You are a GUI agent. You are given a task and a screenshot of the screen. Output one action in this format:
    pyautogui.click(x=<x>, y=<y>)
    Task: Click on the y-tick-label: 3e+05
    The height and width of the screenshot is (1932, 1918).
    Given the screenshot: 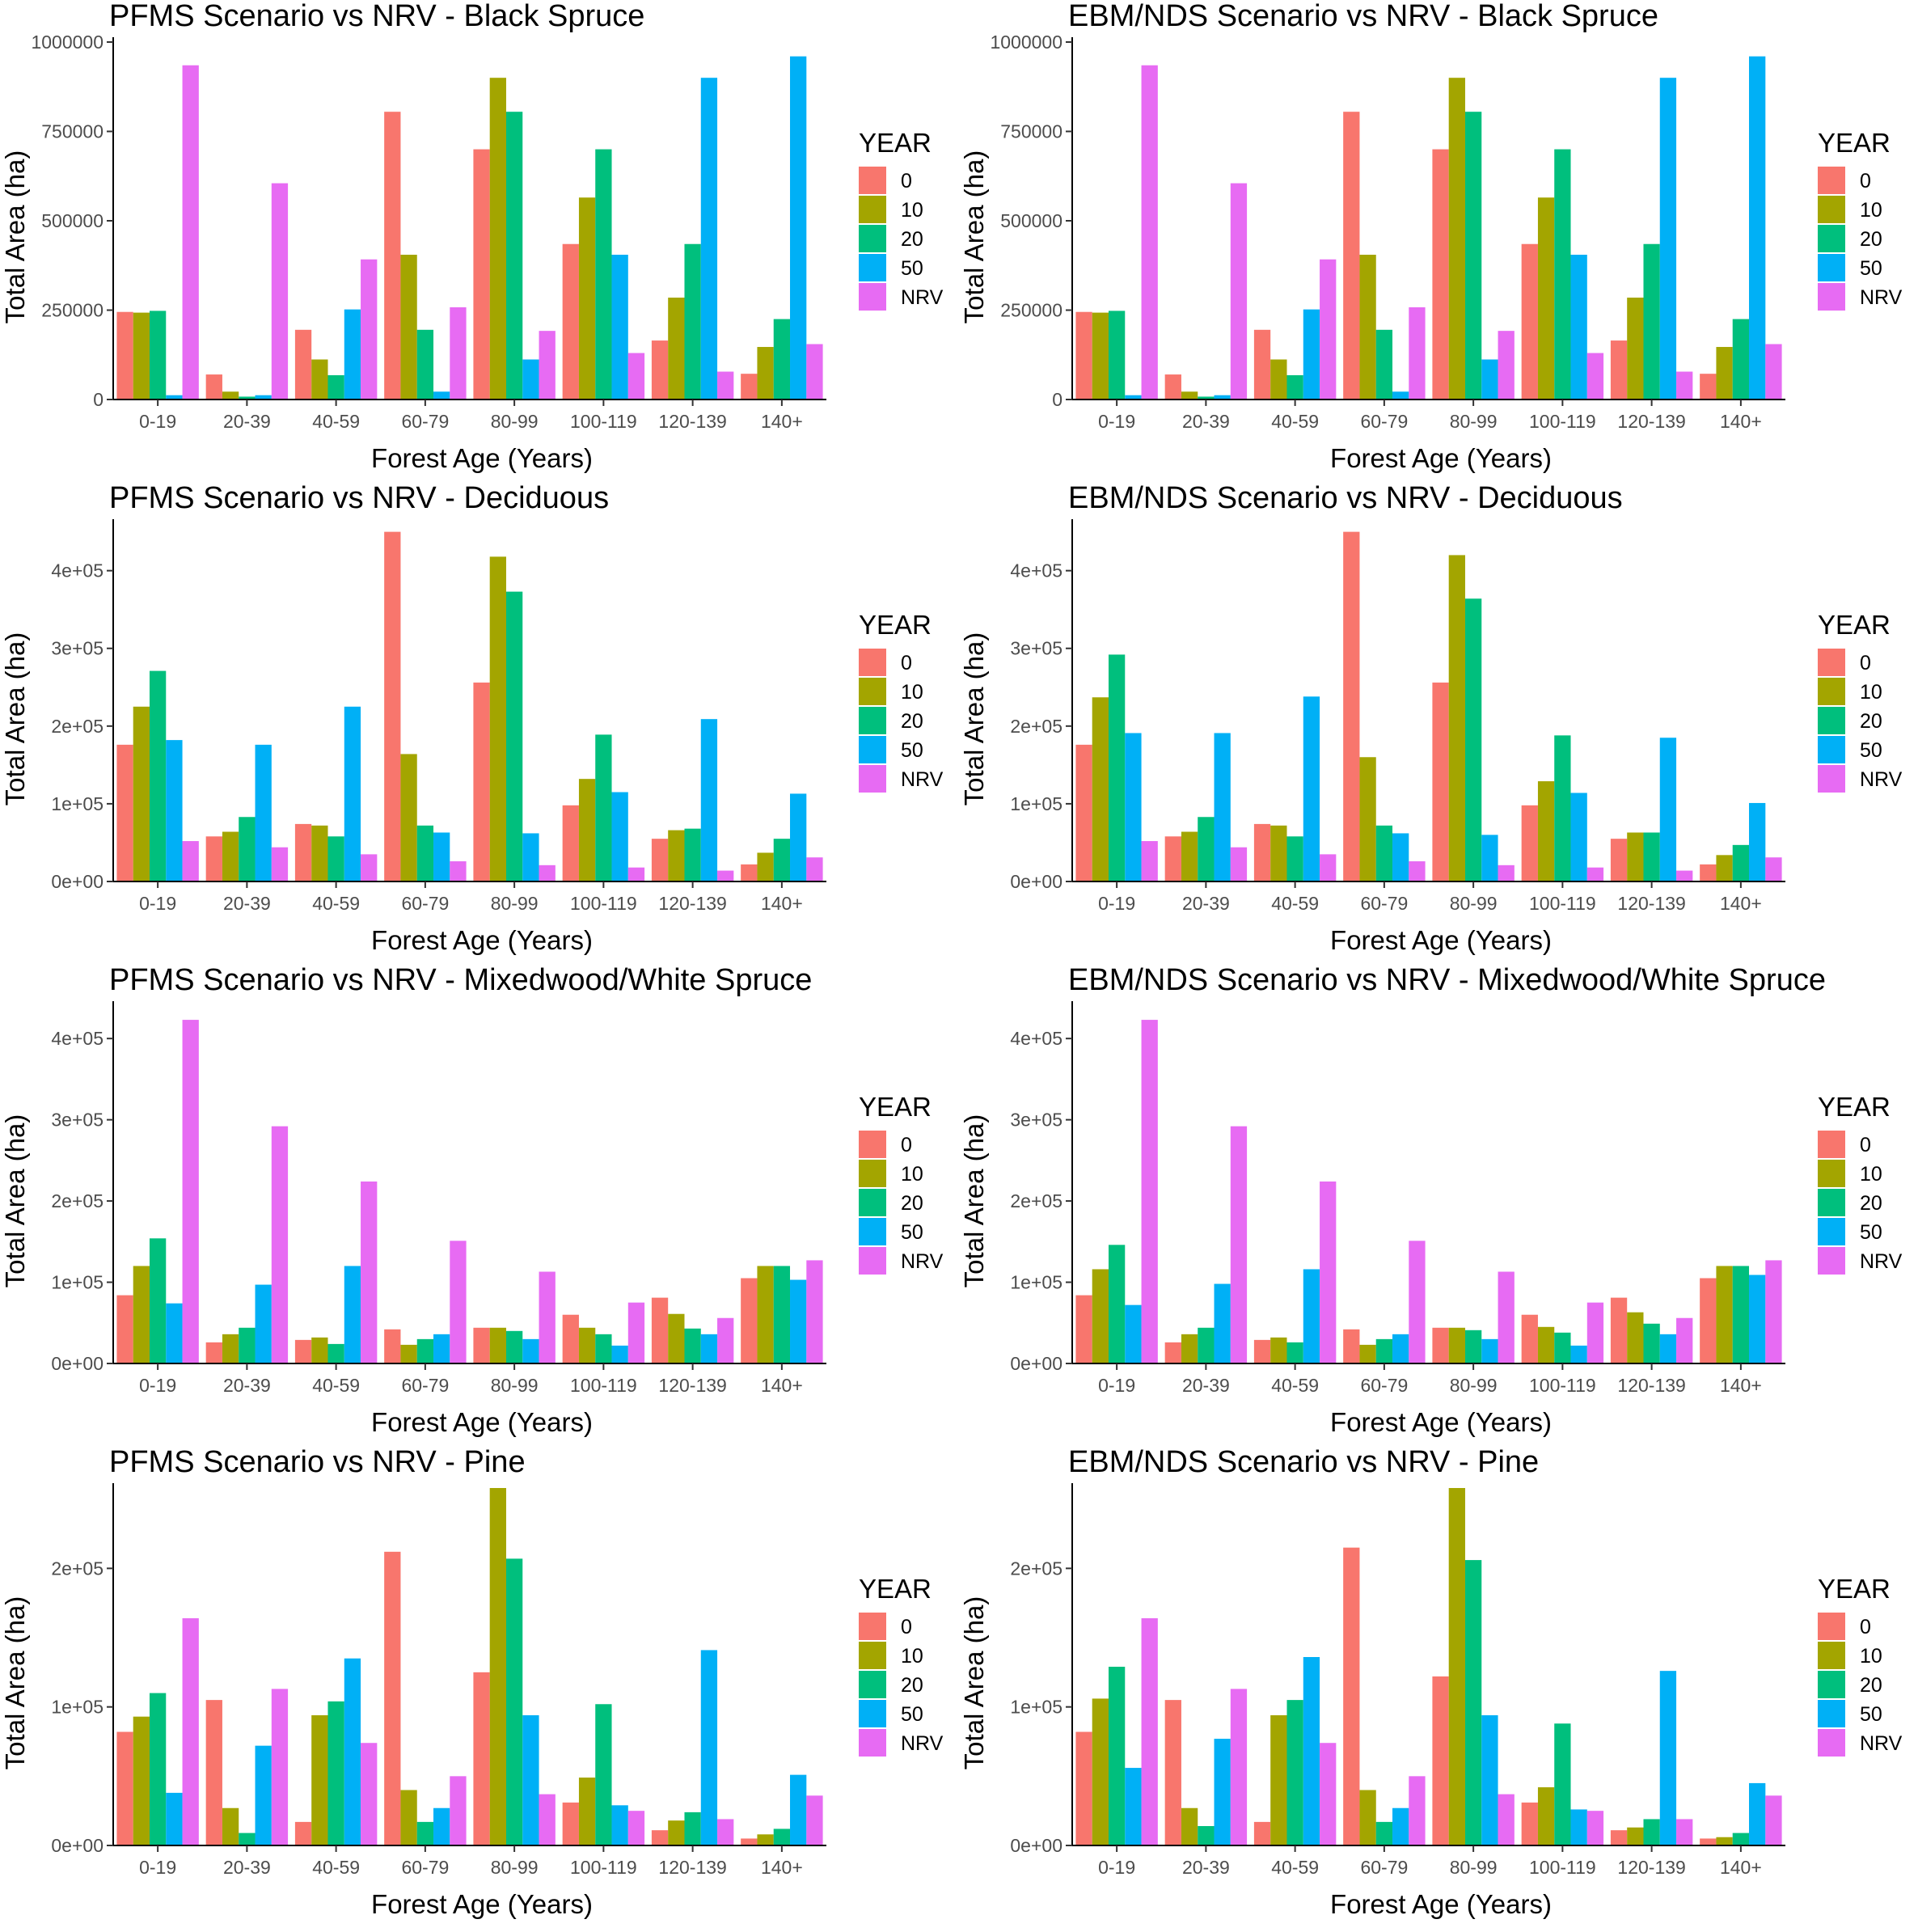 What is the action you would take?
    pyautogui.click(x=77, y=1120)
    